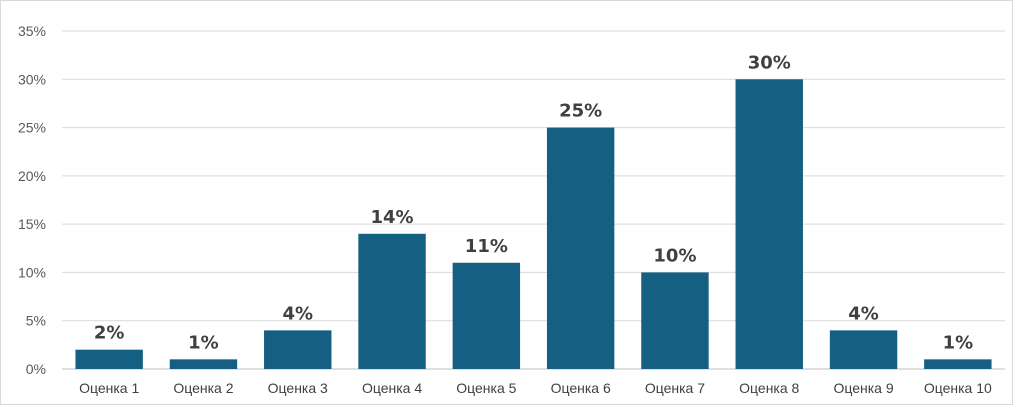 The height and width of the screenshot is (406, 1013). I want to click on data-label-9: 4%, so click(863, 313).